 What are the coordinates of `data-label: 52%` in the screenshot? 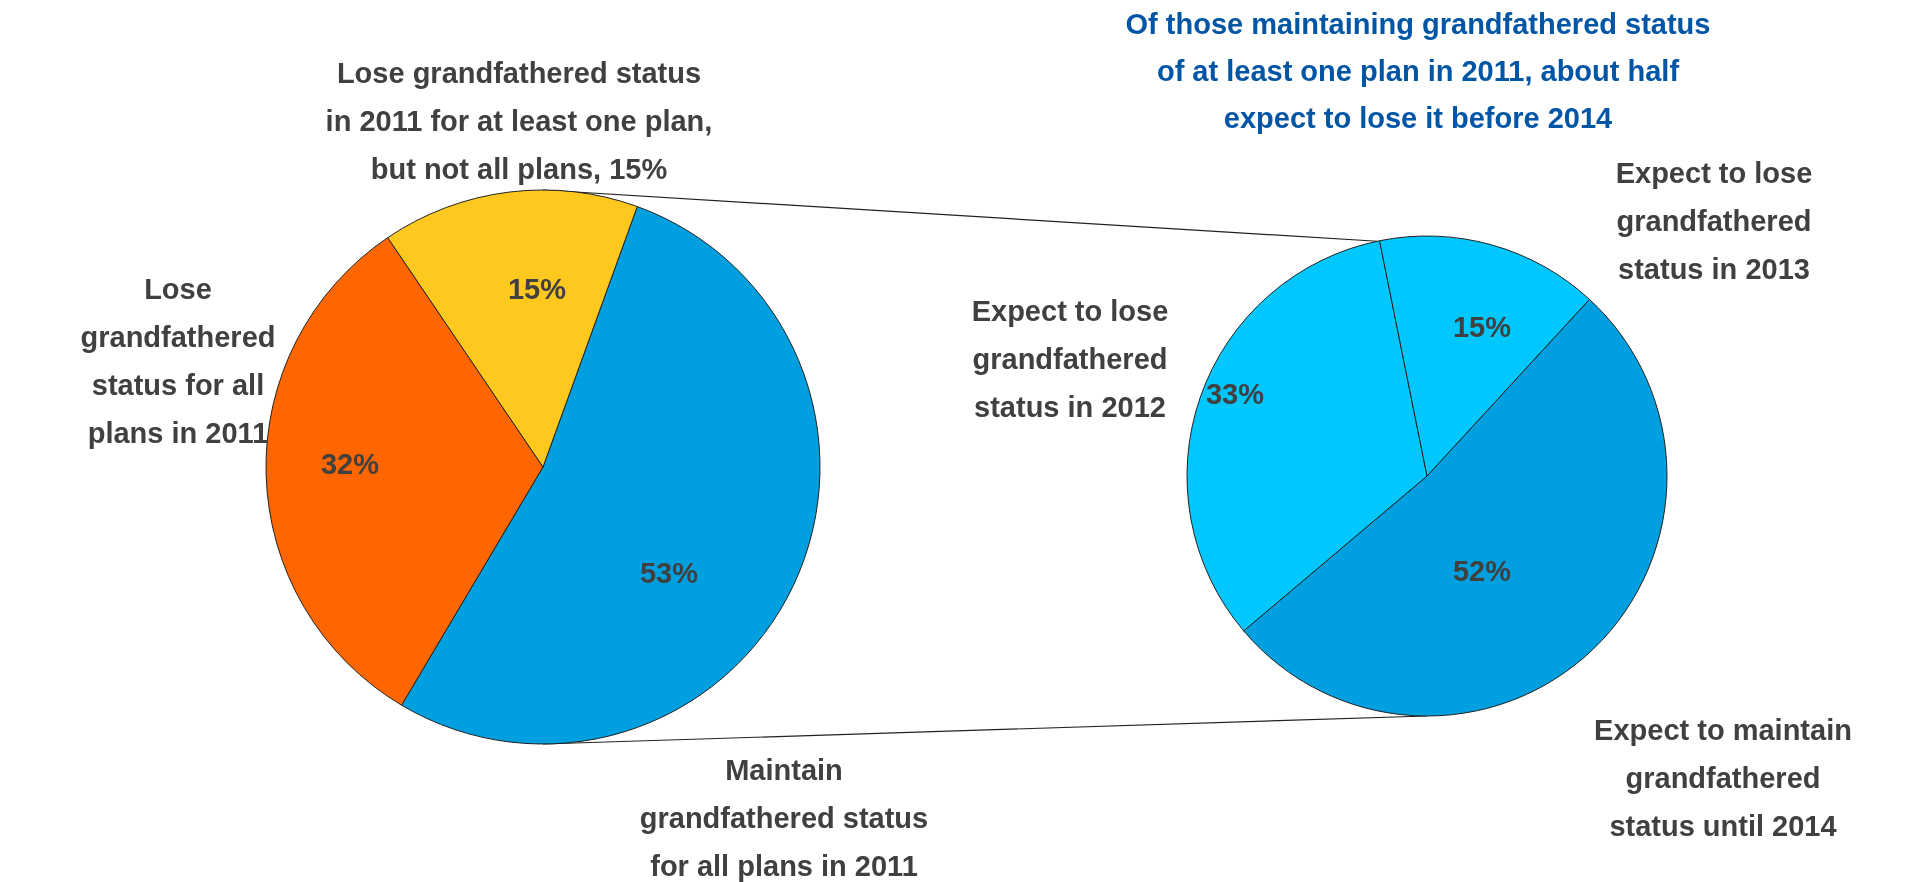 It's located at (1482, 571).